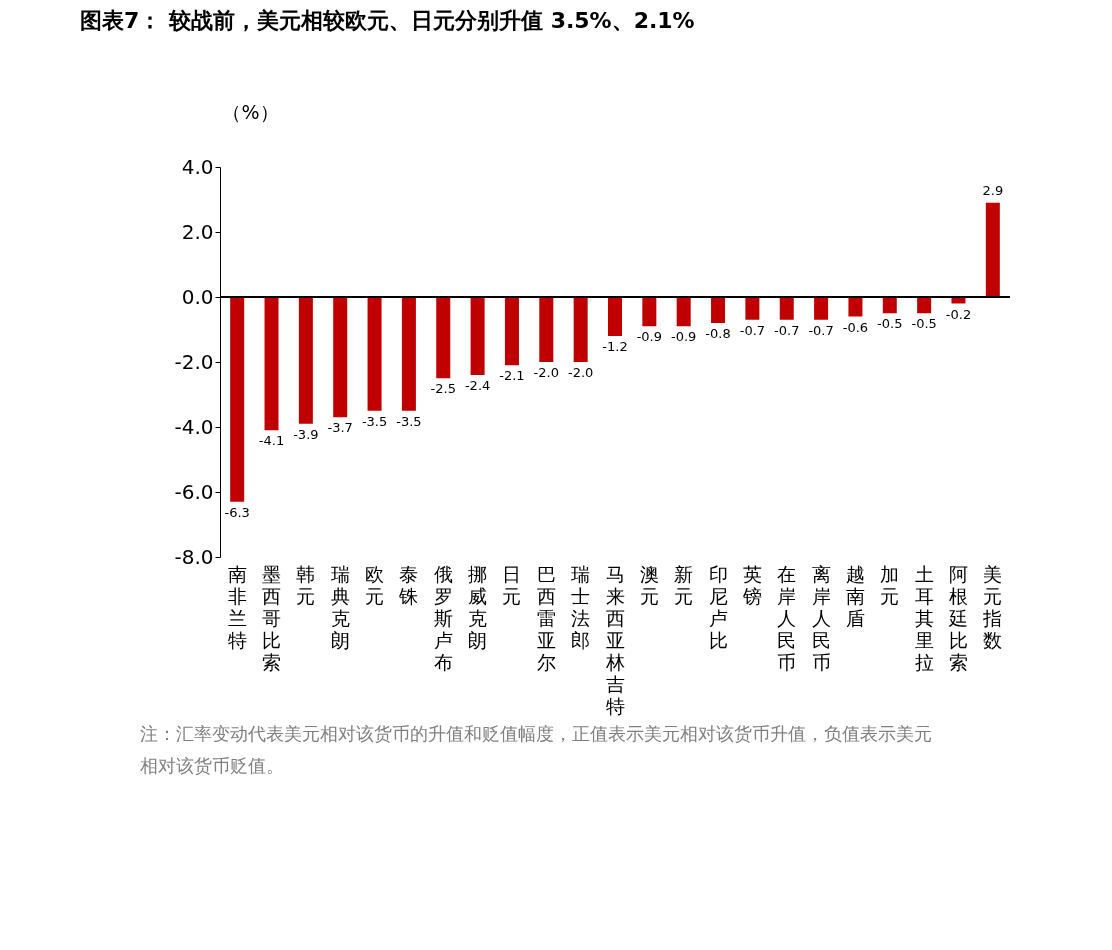 This screenshot has height=950, width=1112. Describe the element at coordinates (194, 426) in the screenshot. I see `y-tick-label: -4.0` at that location.